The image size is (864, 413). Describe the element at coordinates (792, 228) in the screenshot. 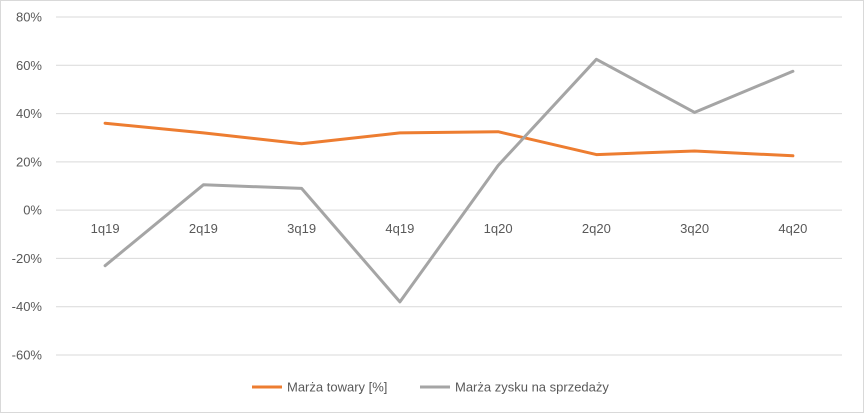

I see `x-tick-label: 4q20` at that location.